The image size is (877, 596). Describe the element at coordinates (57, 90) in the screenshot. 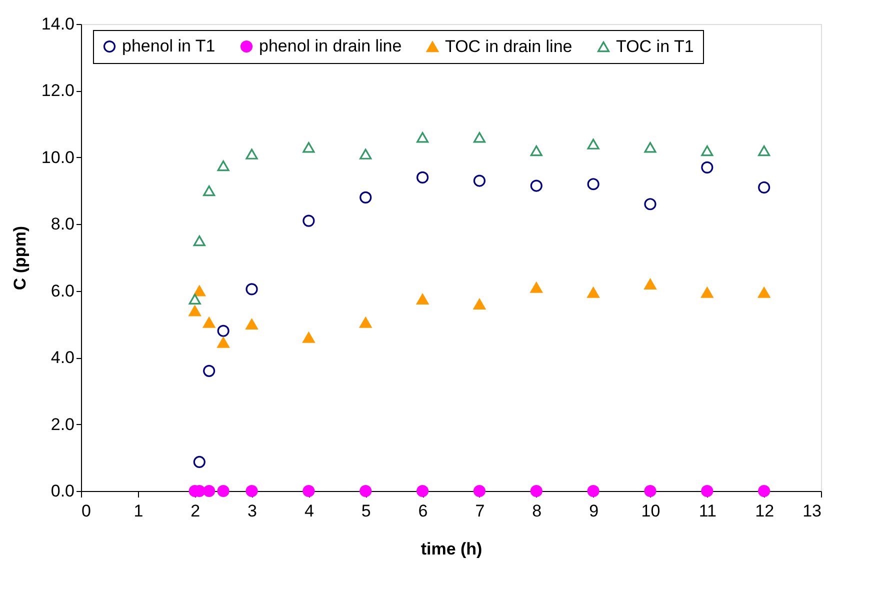

I see `y-tick-label: 12.0` at that location.